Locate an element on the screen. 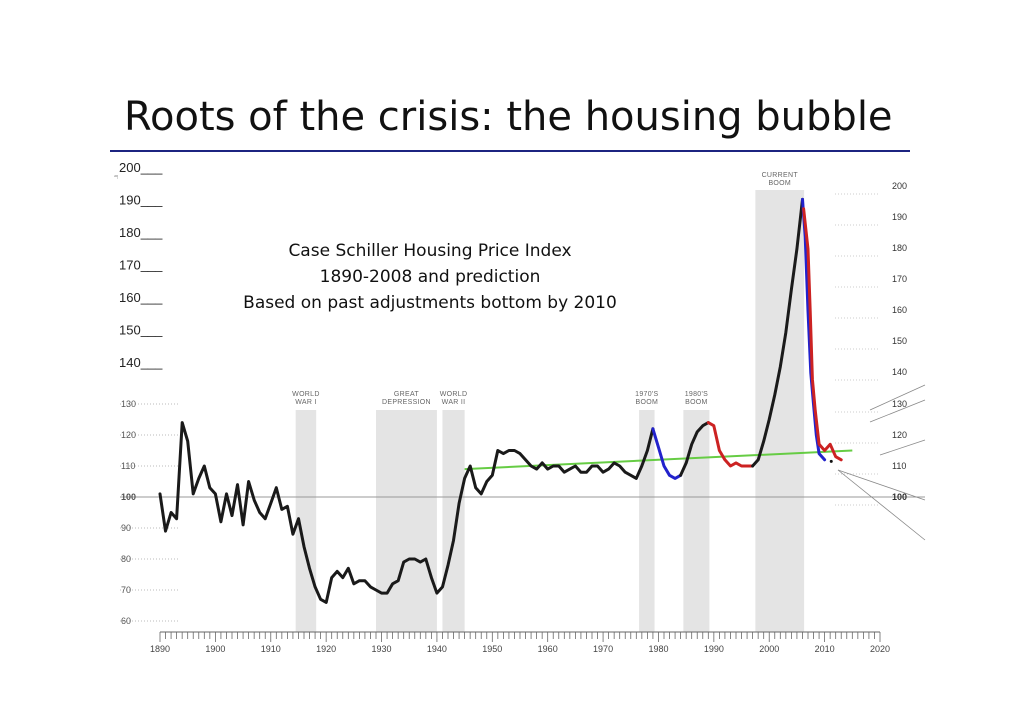 Image resolution: width=1030 pixels, height=728 pixels. y-right-tick-label: 120 is located at coordinates (899, 435).